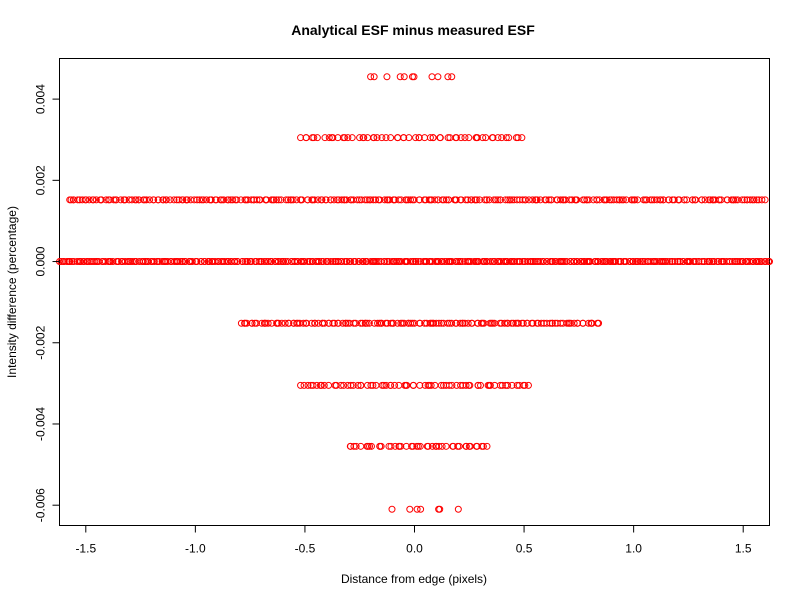  Describe the element at coordinates (524, 549) in the screenshot. I see `x-tick-label: 0.5` at that location.